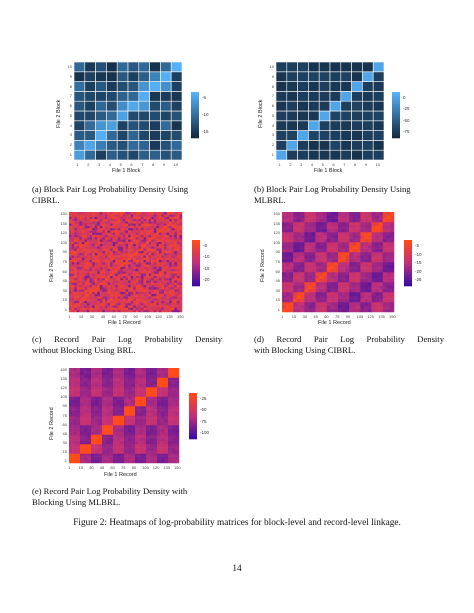  Describe the element at coordinates (64, 433) in the screenshot. I see `y-tick-label: 45` at that location.